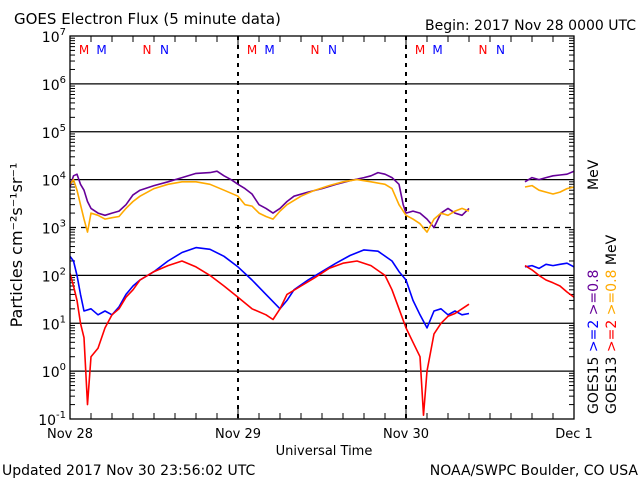 This screenshot has height=480, width=640. I want to click on y-tick-label: 10⁶, so click(54, 84).